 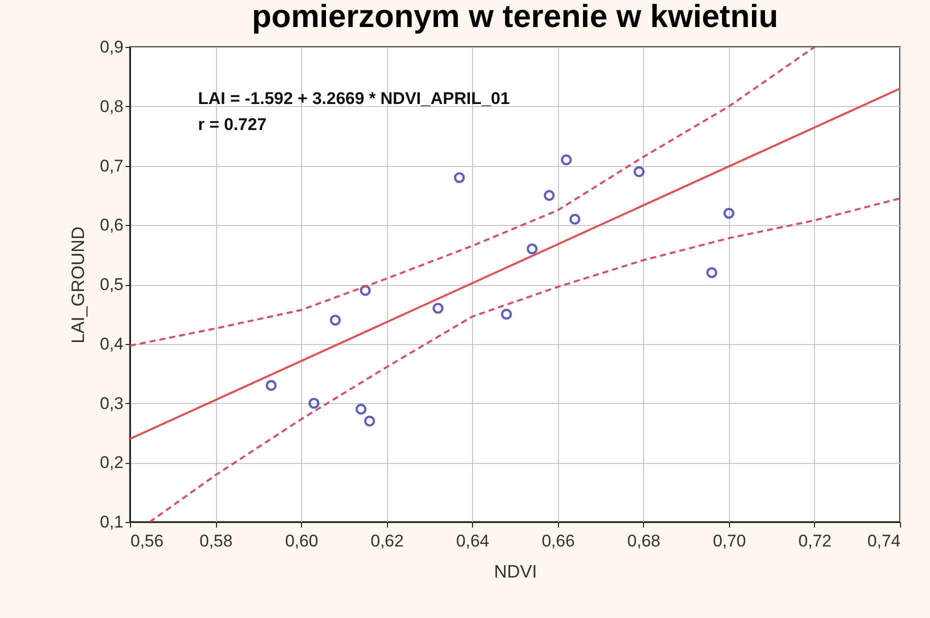 I want to click on x-tick-label: 0,62, so click(x=387, y=541).